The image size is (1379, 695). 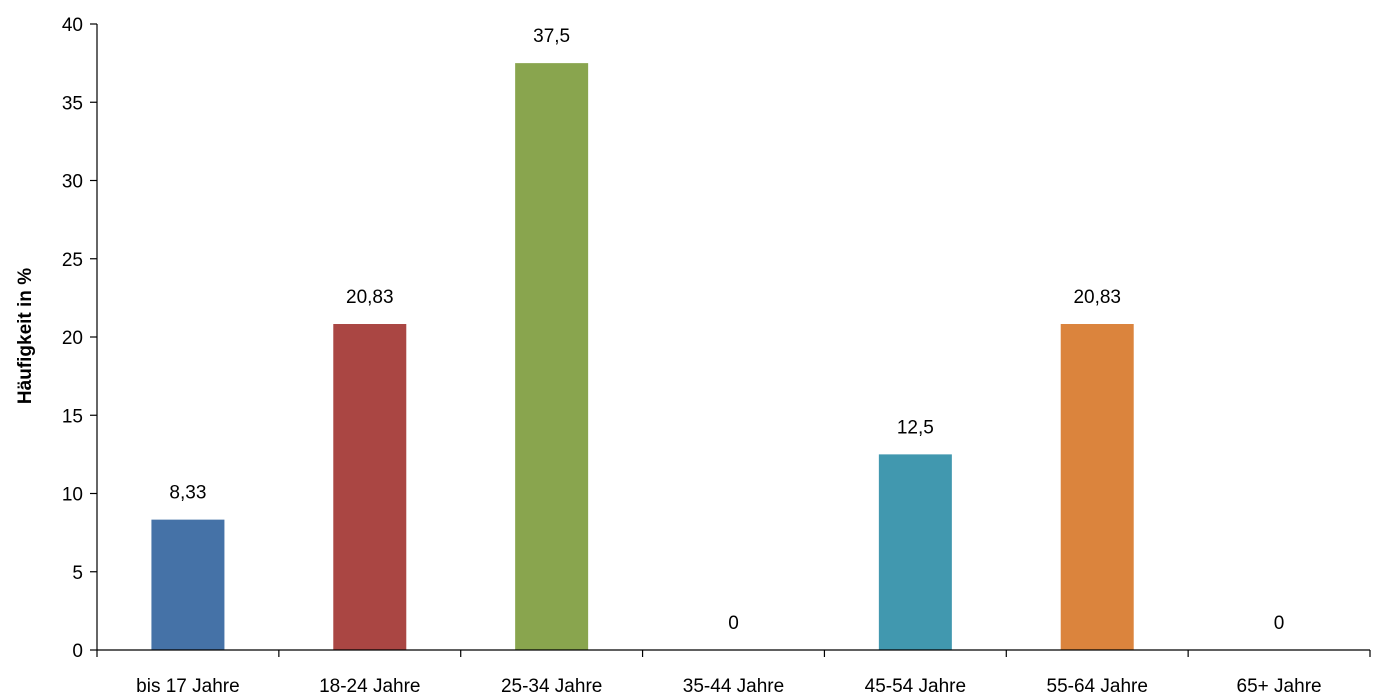 What do you see at coordinates (1097, 685) in the screenshot?
I see `x-category-label: 55-64 Jahre` at bounding box center [1097, 685].